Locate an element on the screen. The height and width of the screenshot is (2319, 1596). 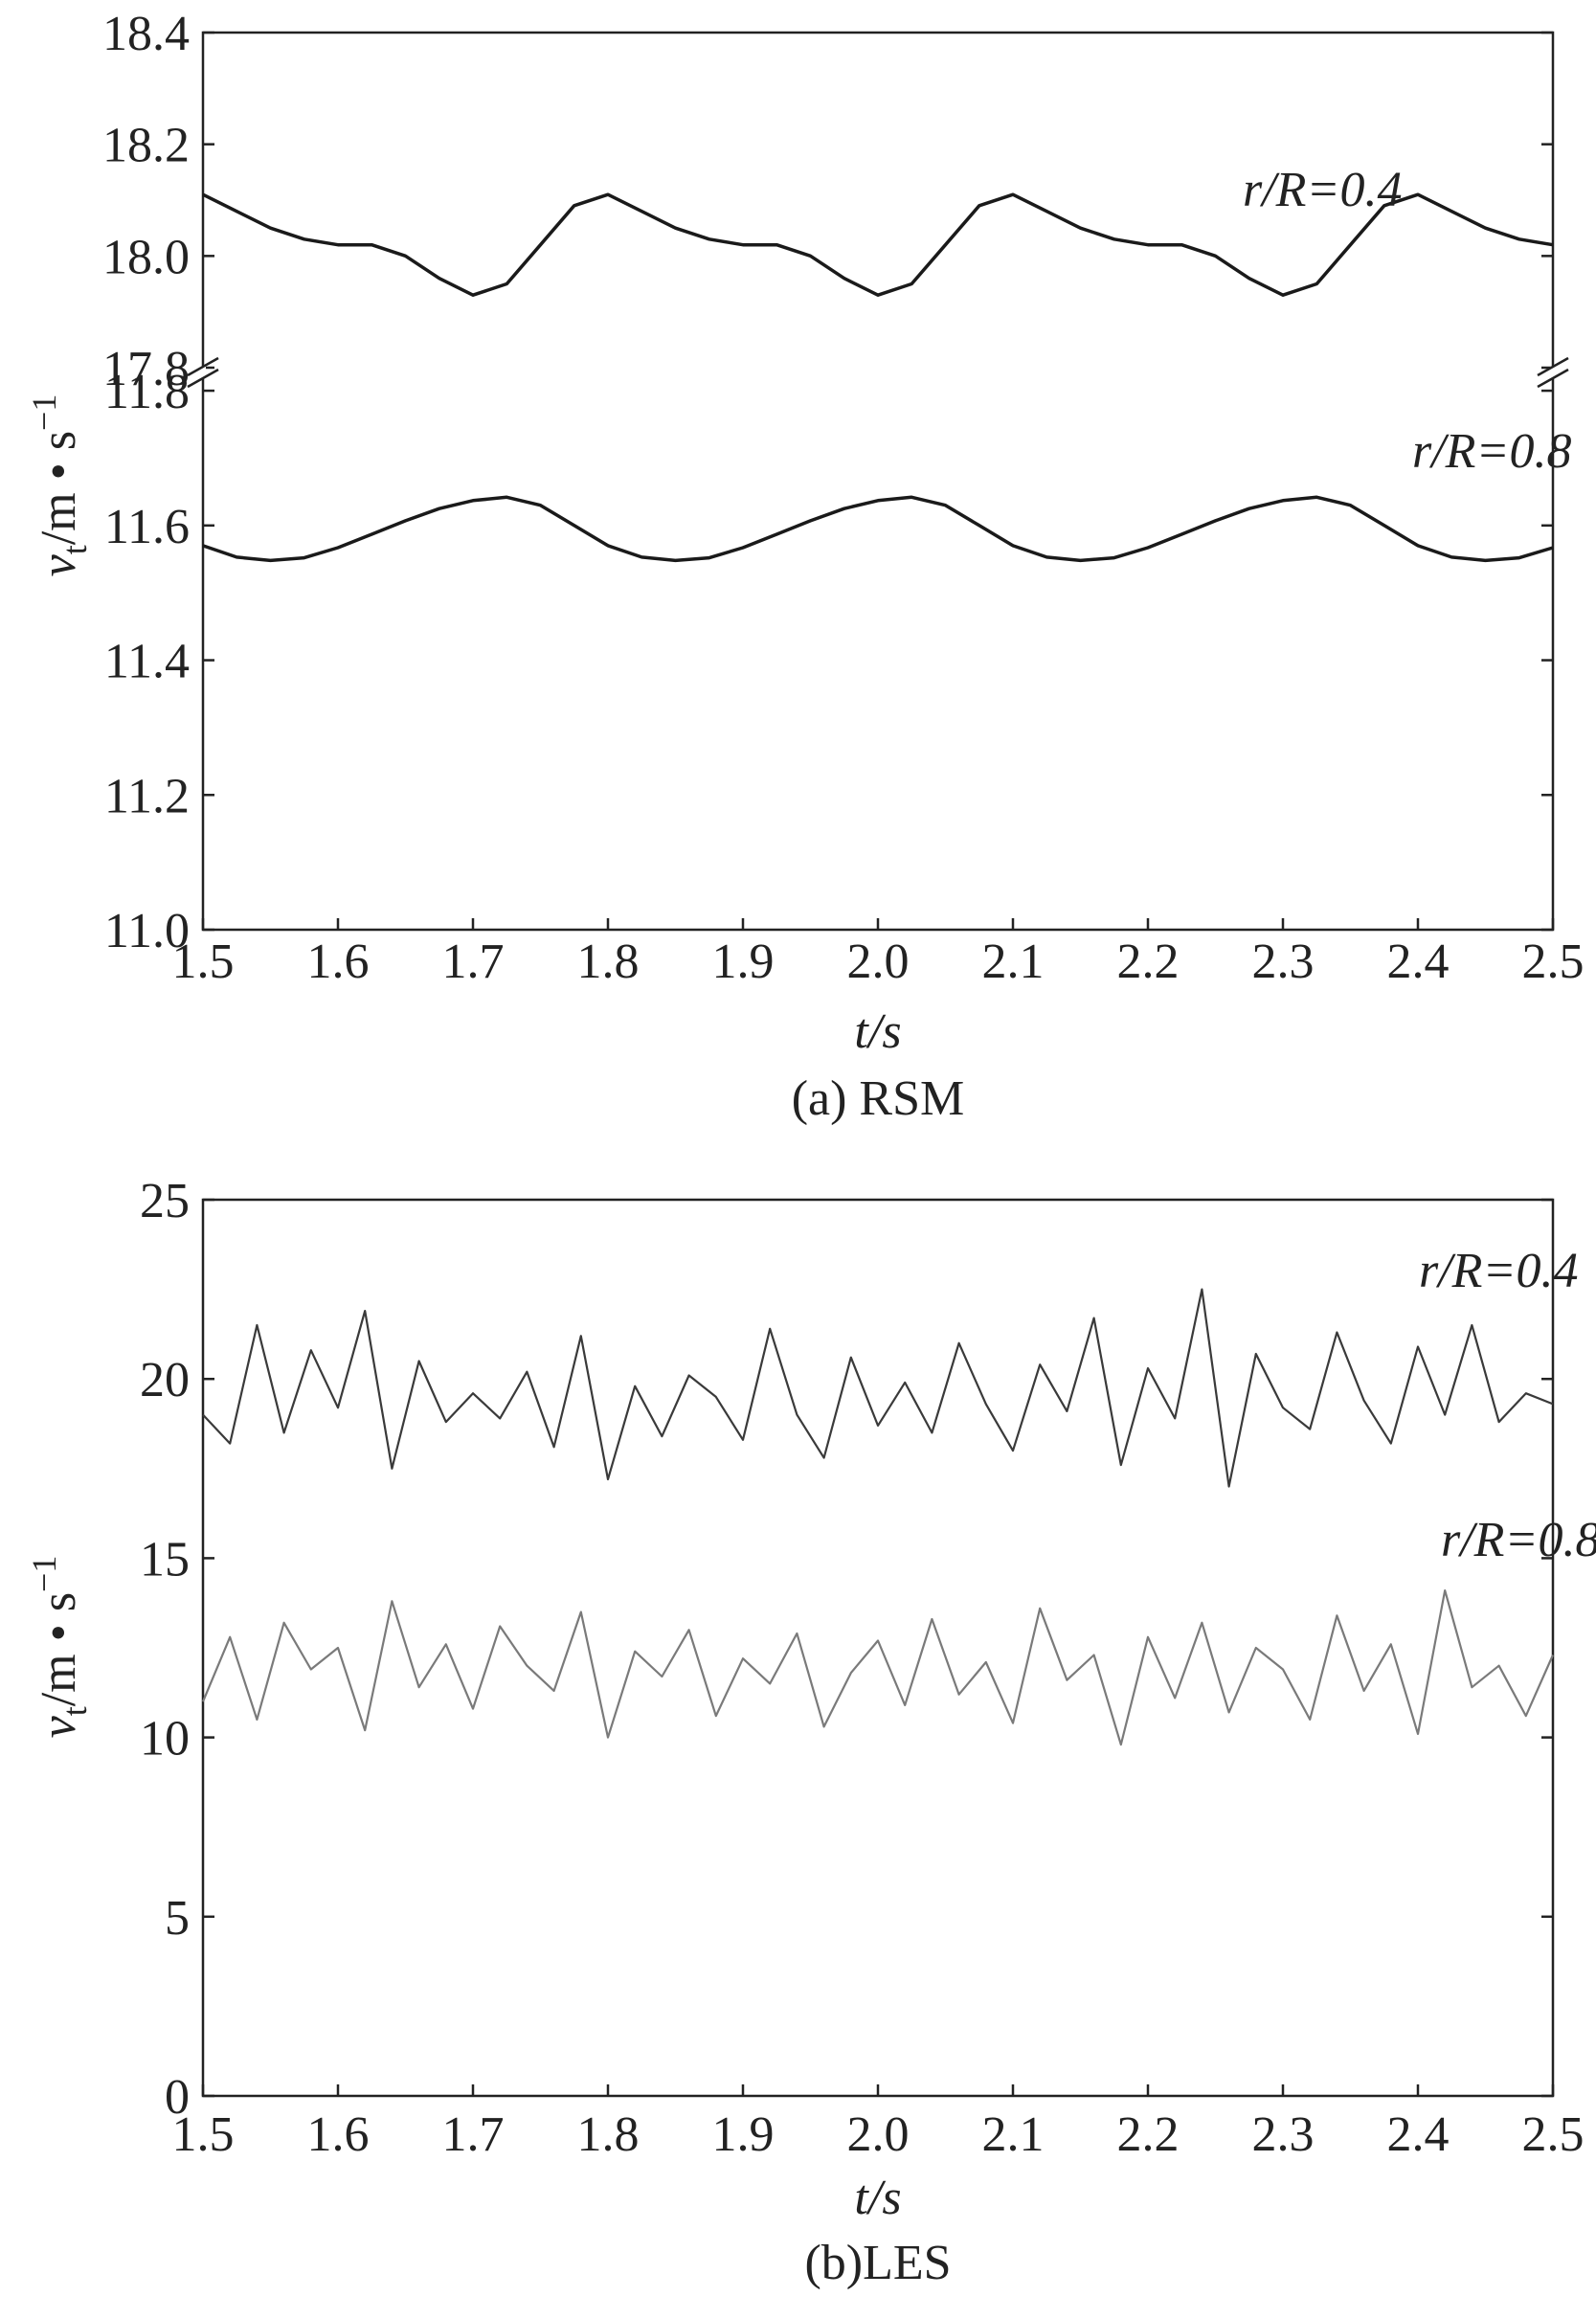
y-tick-label: 18.2 is located at coordinates (146, 146).